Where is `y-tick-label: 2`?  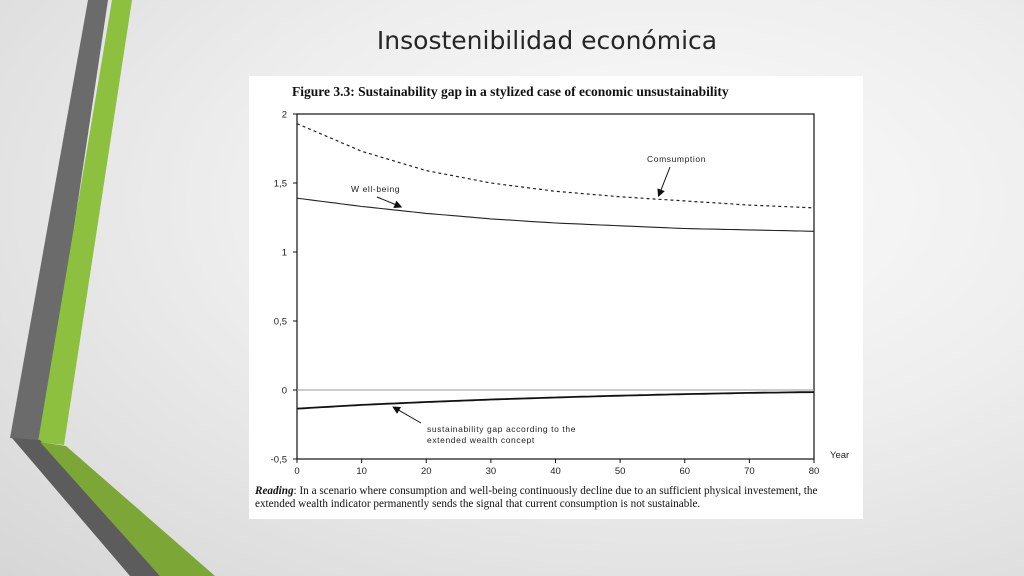 y-tick-label: 2 is located at coordinates (284, 115).